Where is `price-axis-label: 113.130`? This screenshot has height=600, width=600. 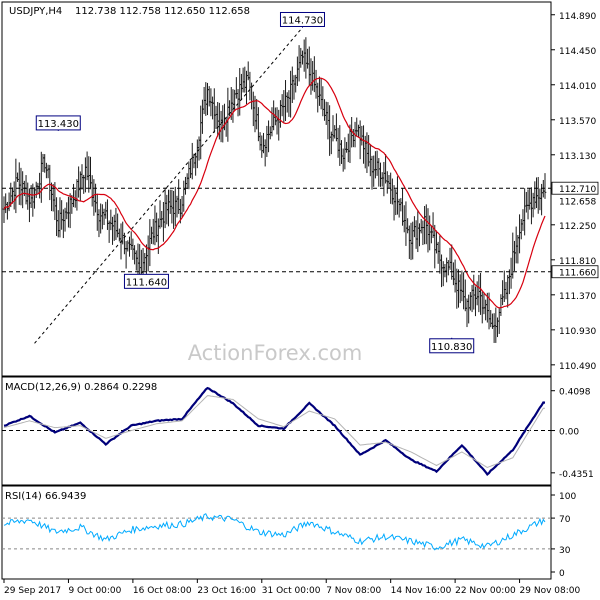
price-axis-label: 113.130 is located at coordinates (577, 157).